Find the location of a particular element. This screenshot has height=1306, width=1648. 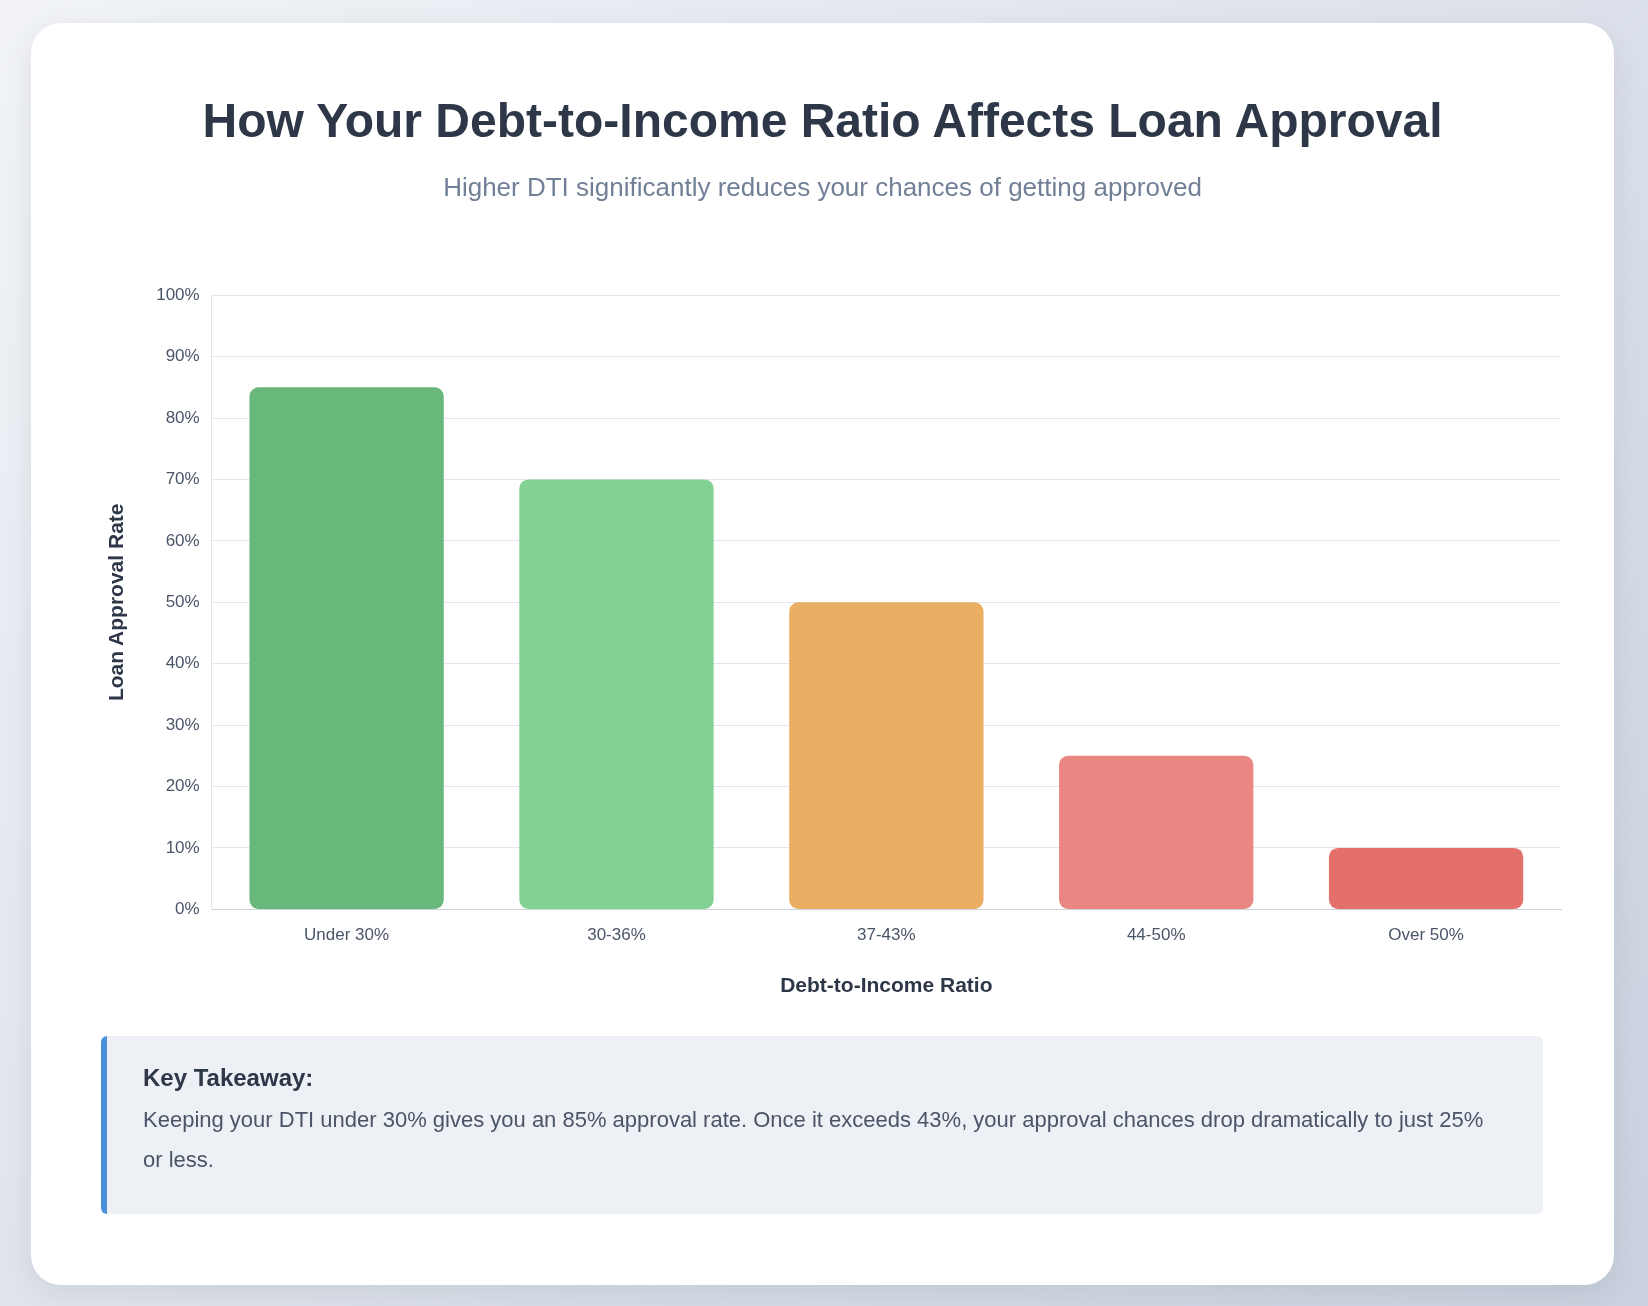

chart-subtitle: Higher DTI significantly reduces your chances of getting approved is located at coordinates (822, 187).